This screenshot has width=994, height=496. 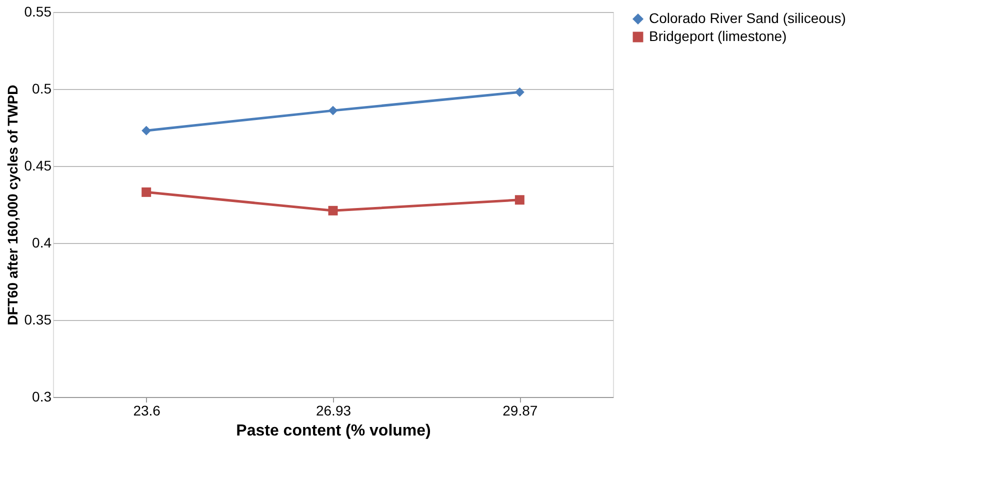 What do you see at coordinates (520, 410) in the screenshot?
I see `x-tick-label: 29.87` at bounding box center [520, 410].